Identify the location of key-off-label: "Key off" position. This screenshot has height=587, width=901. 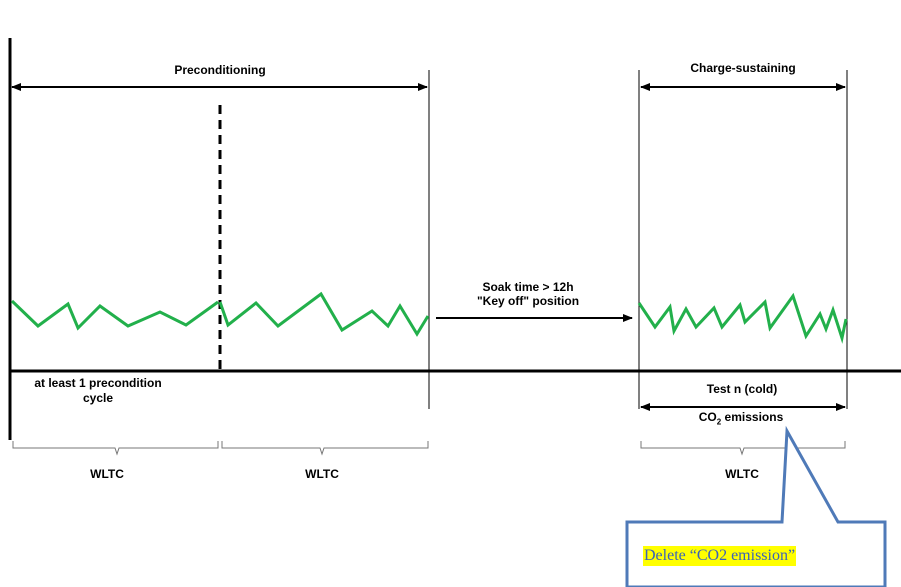
(528, 301).